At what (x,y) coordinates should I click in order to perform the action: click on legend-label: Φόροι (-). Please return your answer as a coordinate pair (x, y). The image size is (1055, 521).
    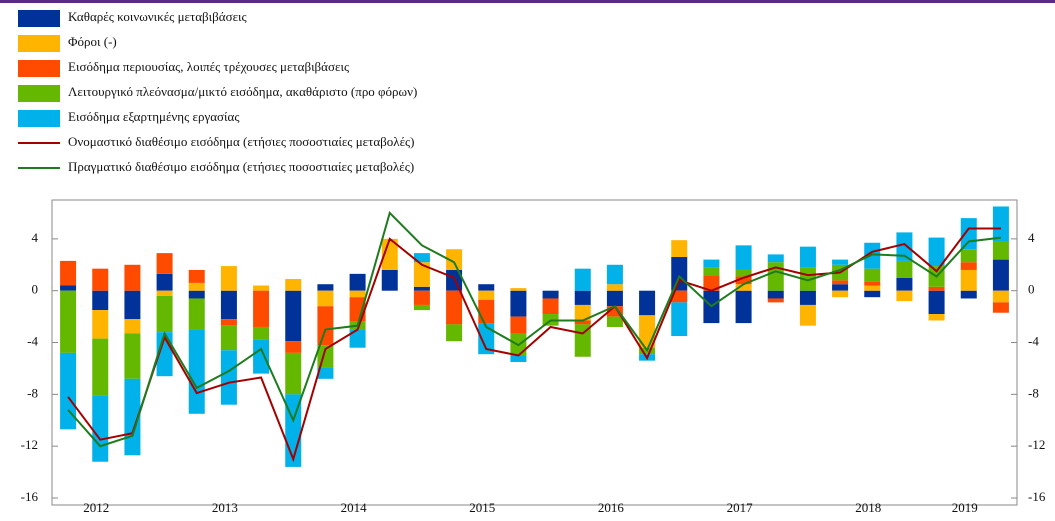
    Looking at the image, I should click on (92, 41).